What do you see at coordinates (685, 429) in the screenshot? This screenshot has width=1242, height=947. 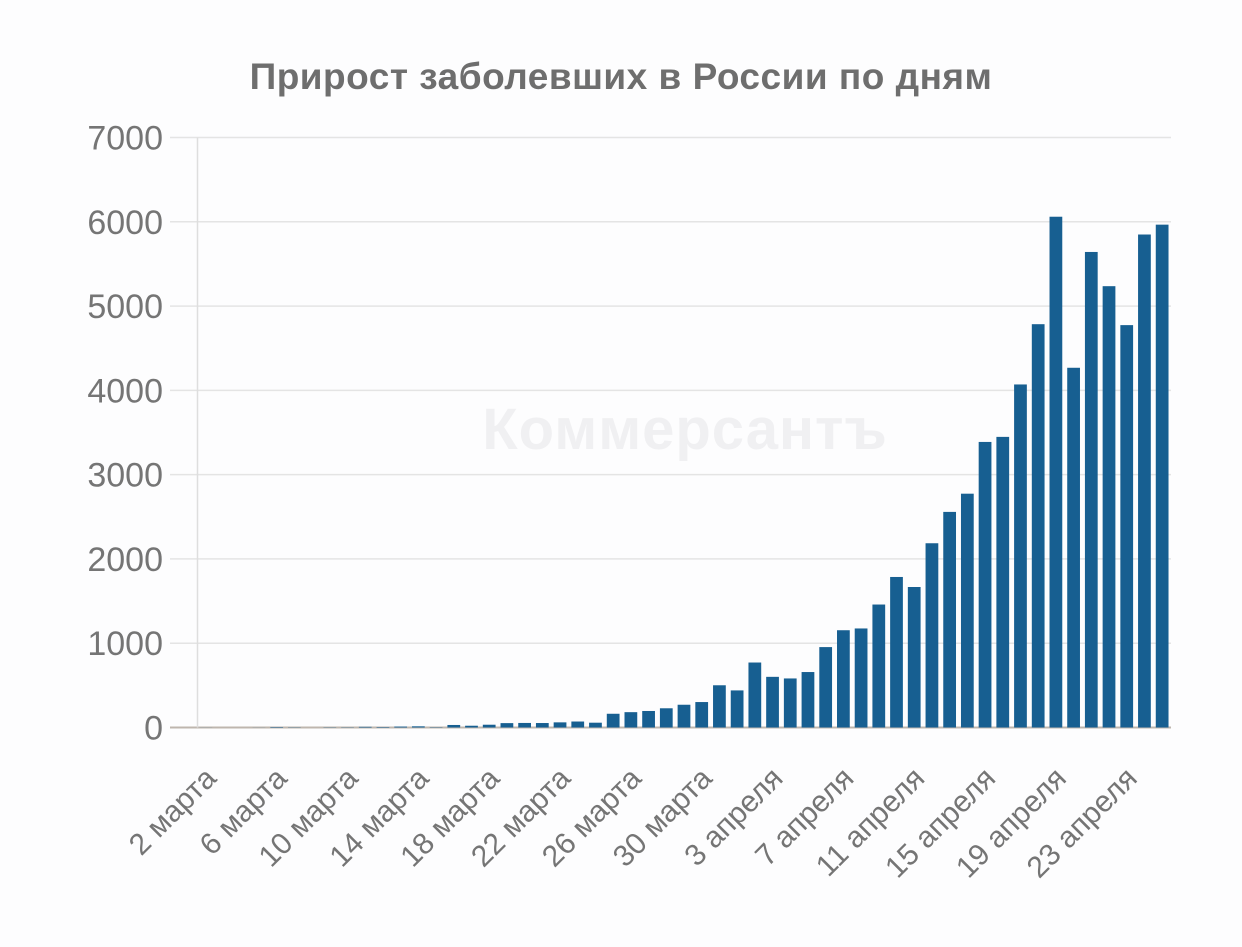 I see `watermark-text: Коммерсантъ` at bounding box center [685, 429].